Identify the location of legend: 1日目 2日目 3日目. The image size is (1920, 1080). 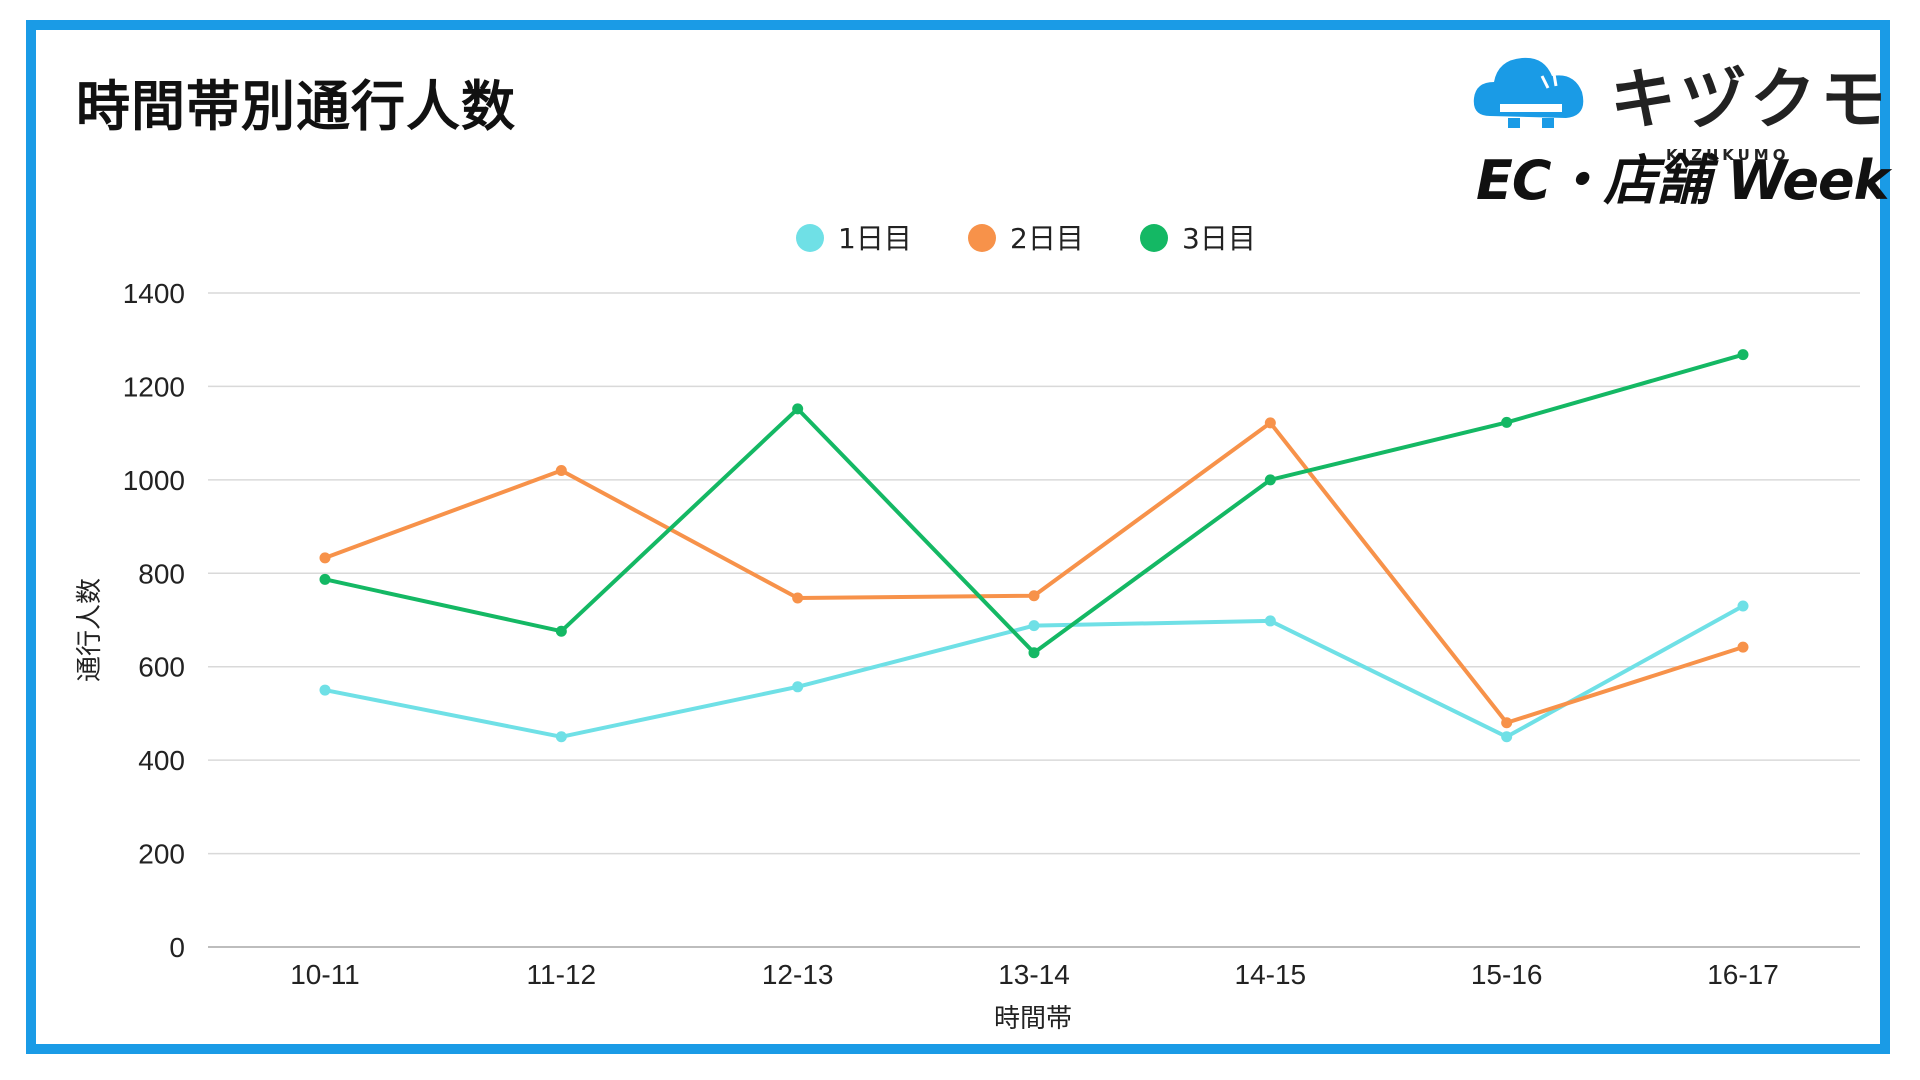
(1026, 238).